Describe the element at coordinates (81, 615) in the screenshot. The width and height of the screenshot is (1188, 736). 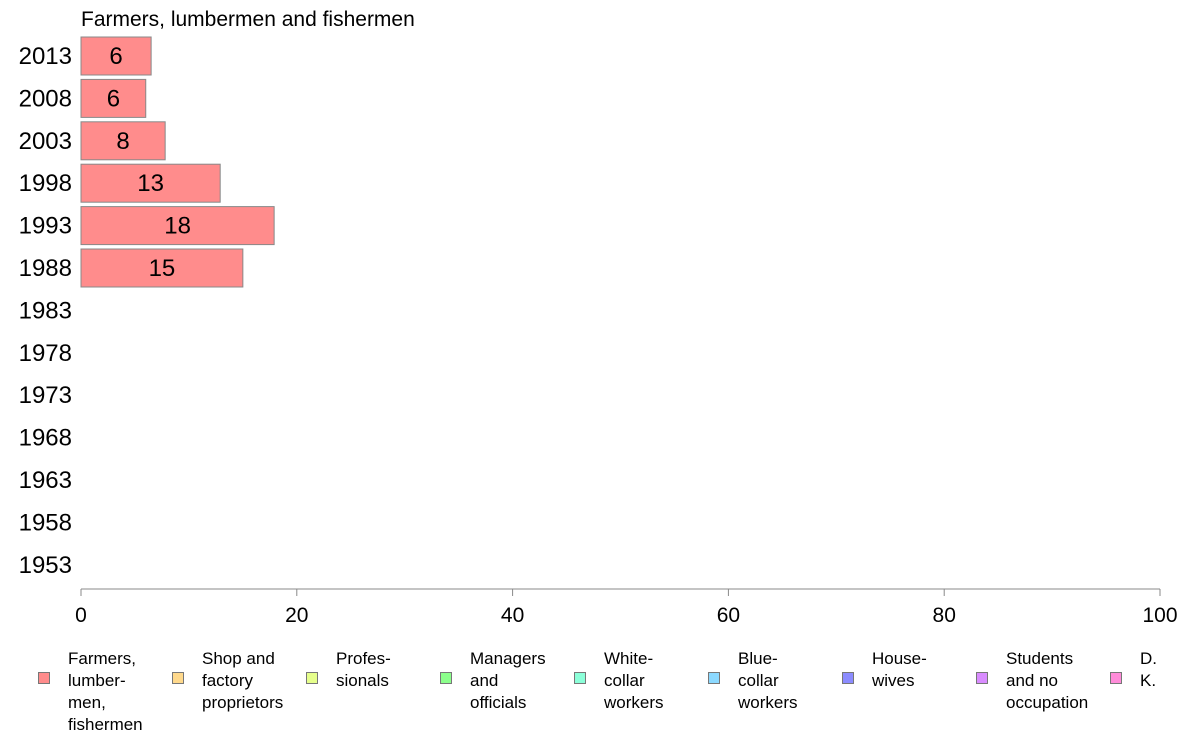
I see `x-tick-label: 0` at that location.